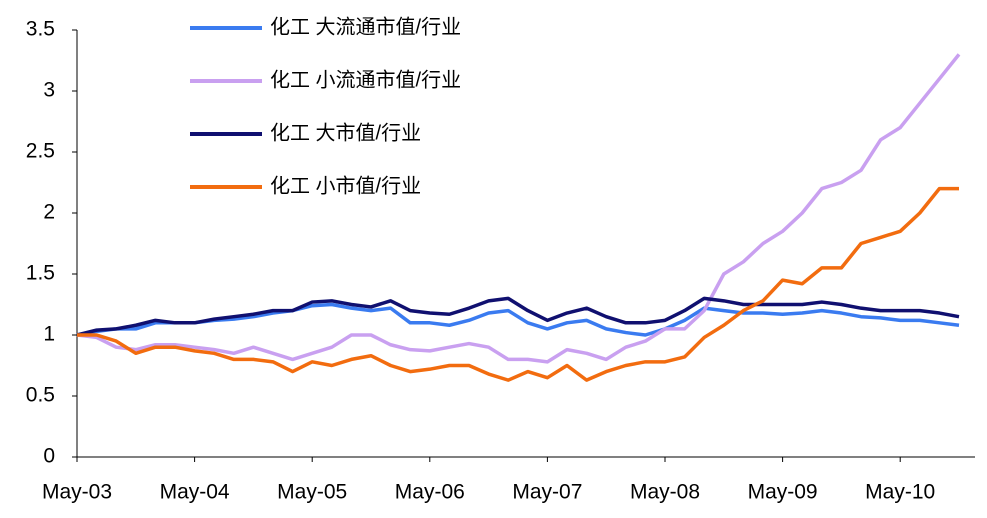  Describe the element at coordinates (49, 90) in the screenshot. I see `y-tick-label: 3` at that location.